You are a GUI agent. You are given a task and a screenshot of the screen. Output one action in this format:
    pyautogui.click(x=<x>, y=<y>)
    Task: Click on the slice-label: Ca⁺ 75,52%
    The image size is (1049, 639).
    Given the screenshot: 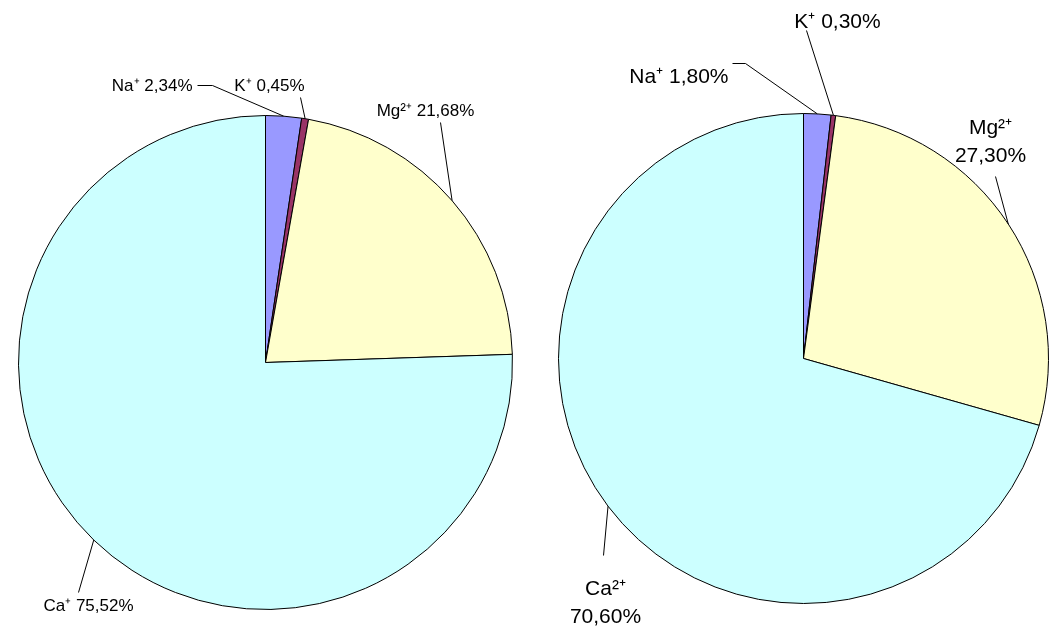 What is the action you would take?
    pyautogui.click(x=88, y=605)
    